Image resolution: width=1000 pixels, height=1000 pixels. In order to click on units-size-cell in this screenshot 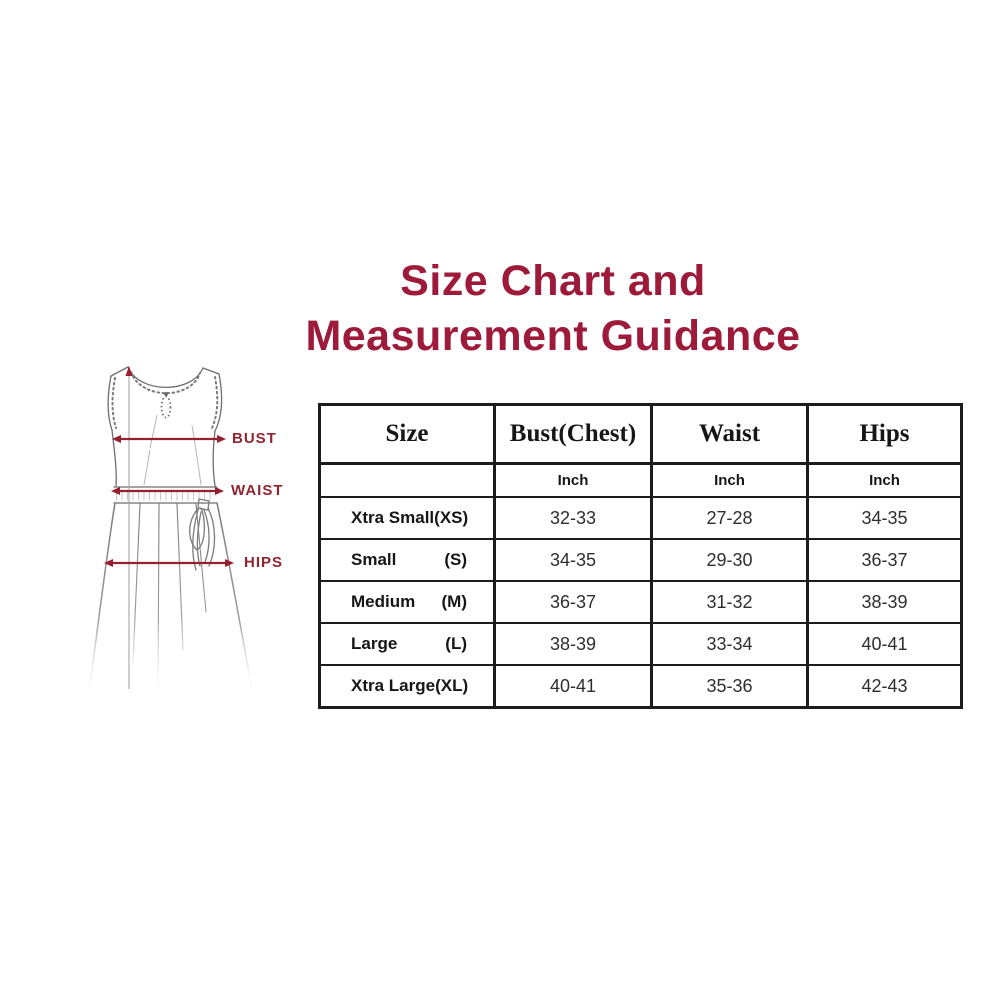, I will do `click(407, 480)`.